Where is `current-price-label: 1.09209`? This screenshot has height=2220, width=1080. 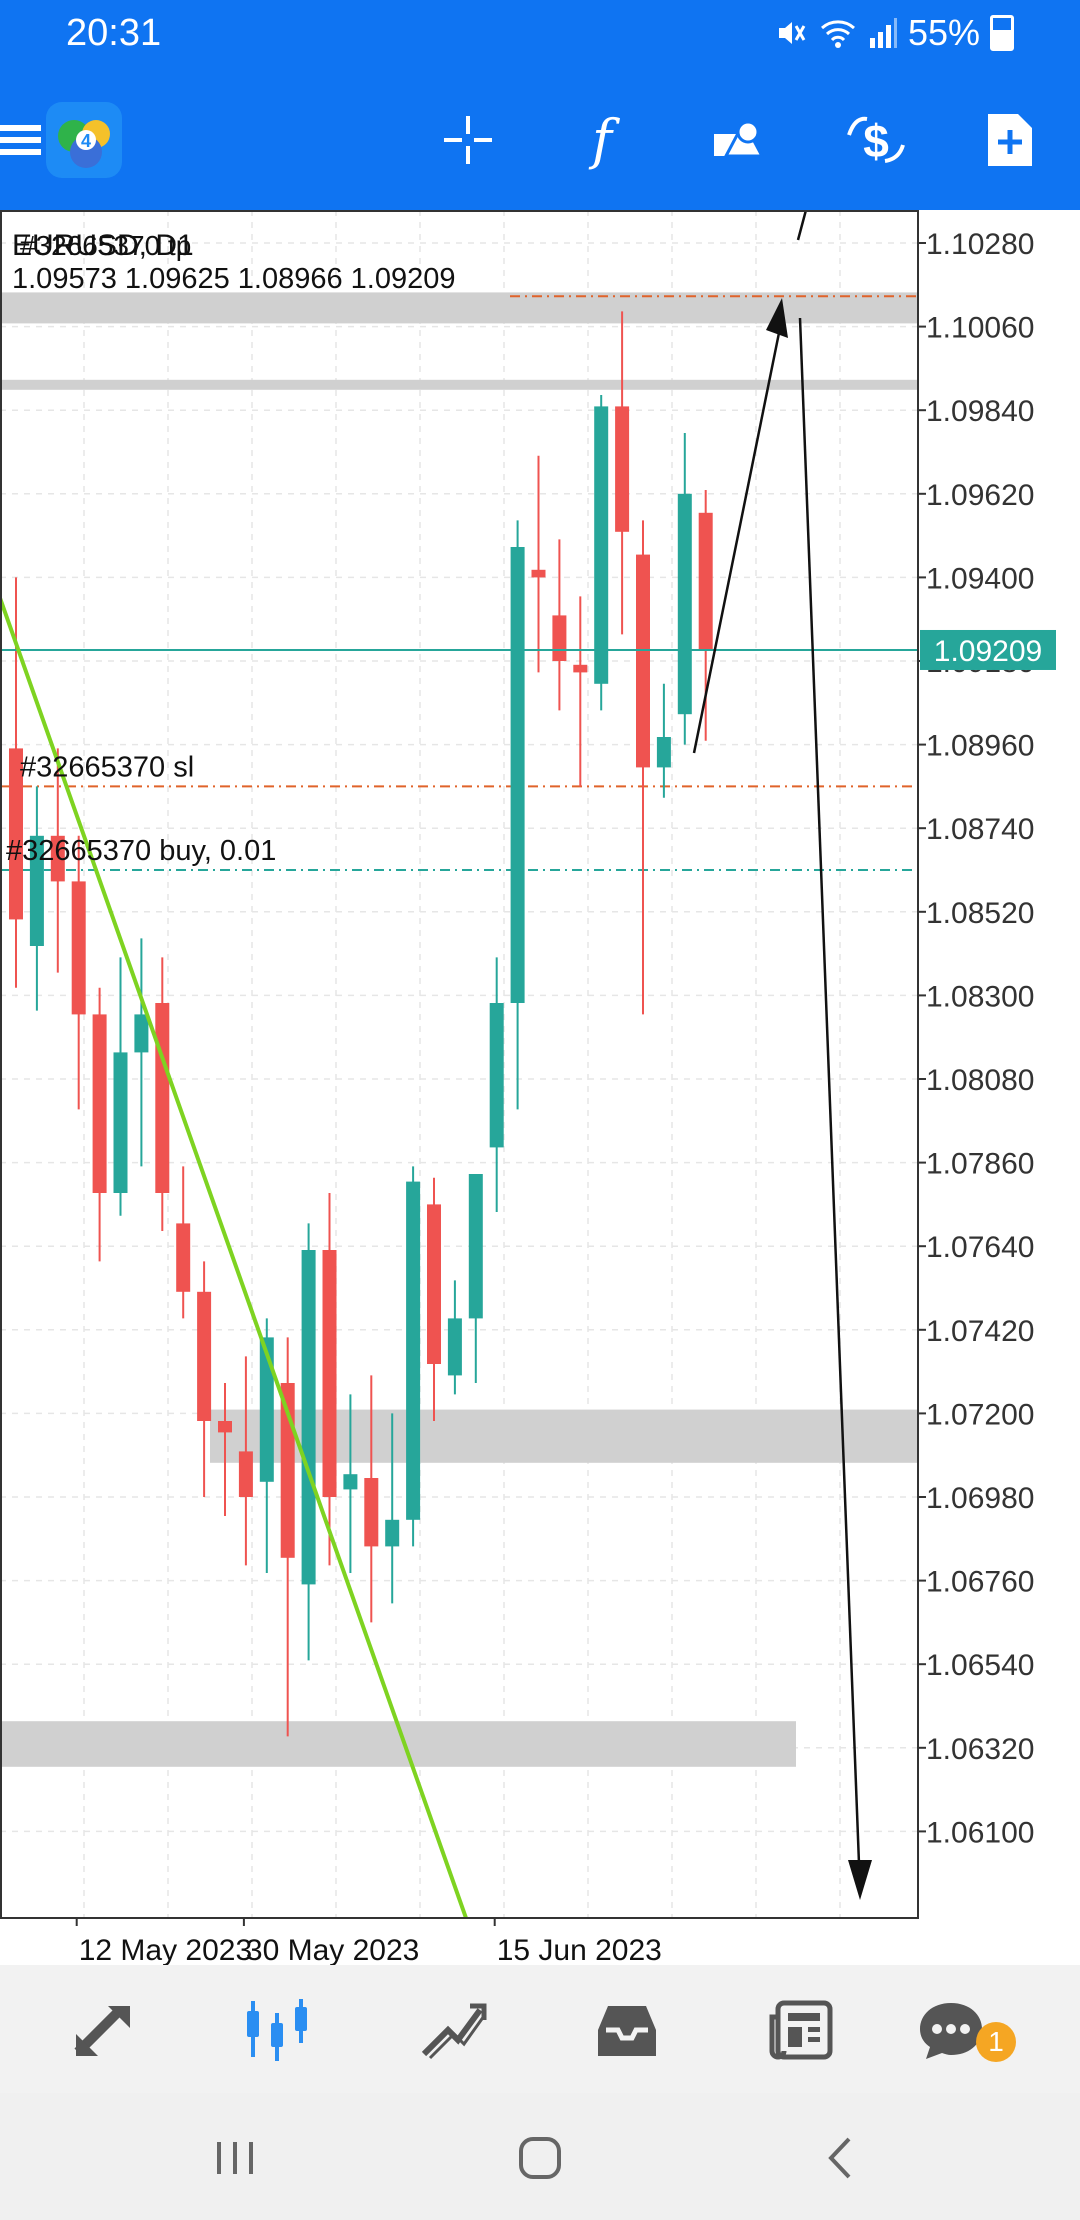
current-price-label: 1.09209 is located at coordinates (988, 651).